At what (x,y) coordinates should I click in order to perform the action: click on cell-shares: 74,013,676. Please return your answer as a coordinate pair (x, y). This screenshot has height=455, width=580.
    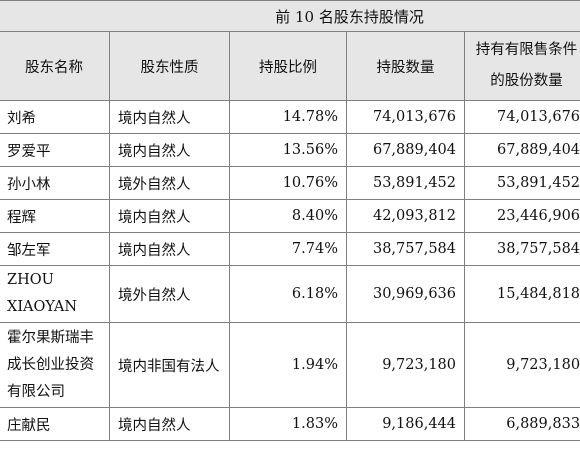
    Looking at the image, I should click on (405, 117).